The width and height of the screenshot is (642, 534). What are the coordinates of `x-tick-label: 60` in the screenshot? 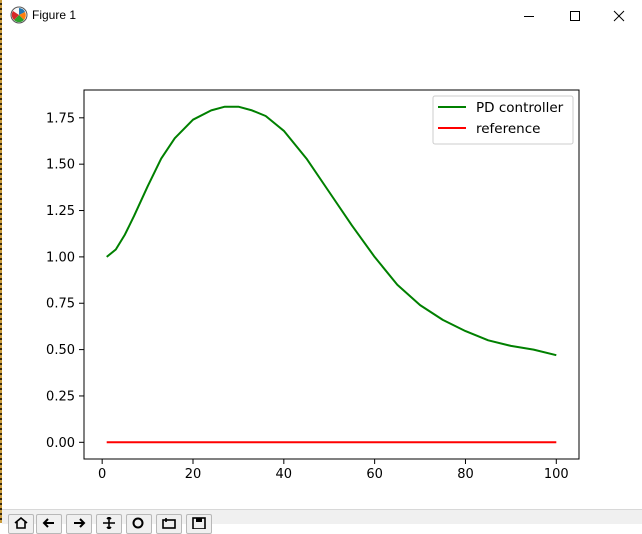 It's located at (374, 474).